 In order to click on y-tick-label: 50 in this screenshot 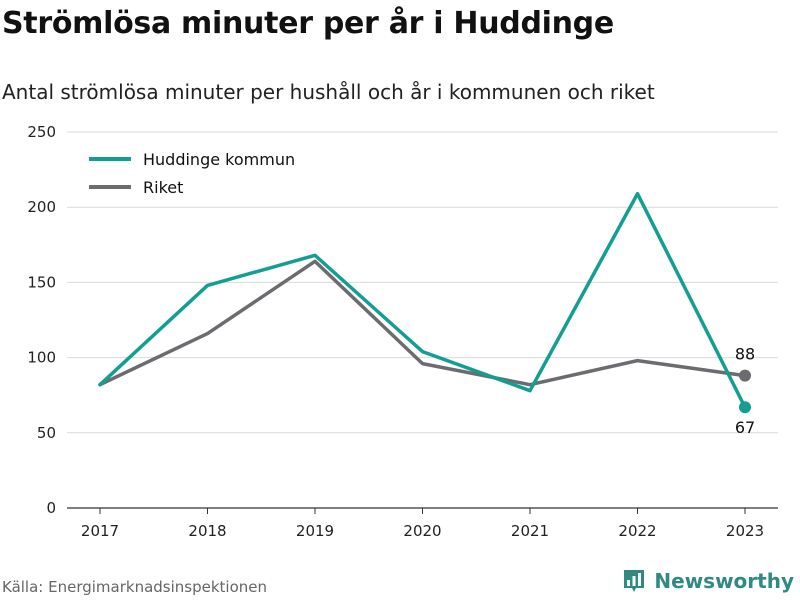, I will do `click(46, 433)`.